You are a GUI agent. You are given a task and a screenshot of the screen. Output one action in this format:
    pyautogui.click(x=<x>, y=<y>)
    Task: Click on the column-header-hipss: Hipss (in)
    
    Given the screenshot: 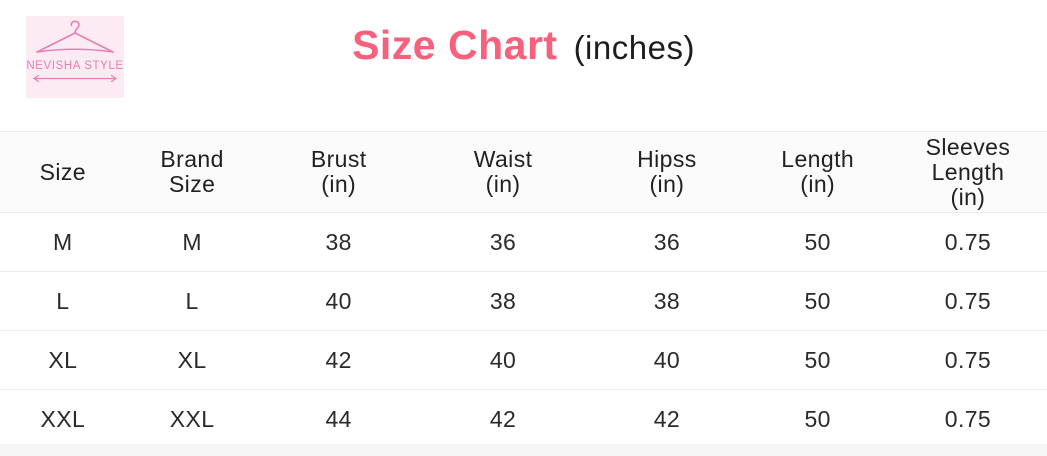 What is the action you would take?
    pyautogui.click(x=667, y=172)
    